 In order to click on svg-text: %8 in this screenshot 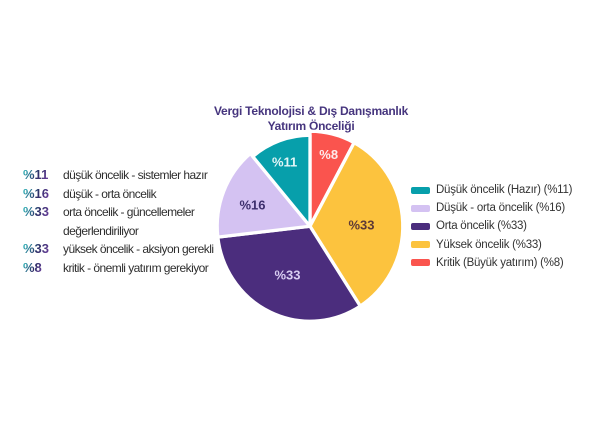, I will do `click(328, 154)`.